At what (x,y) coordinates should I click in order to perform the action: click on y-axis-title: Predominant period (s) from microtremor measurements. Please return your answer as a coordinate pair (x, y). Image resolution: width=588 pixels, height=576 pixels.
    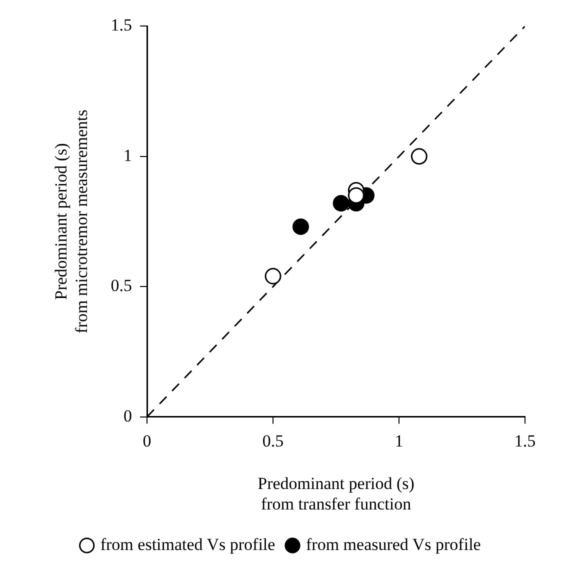
    Looking at the image, I should click on (72, 222).